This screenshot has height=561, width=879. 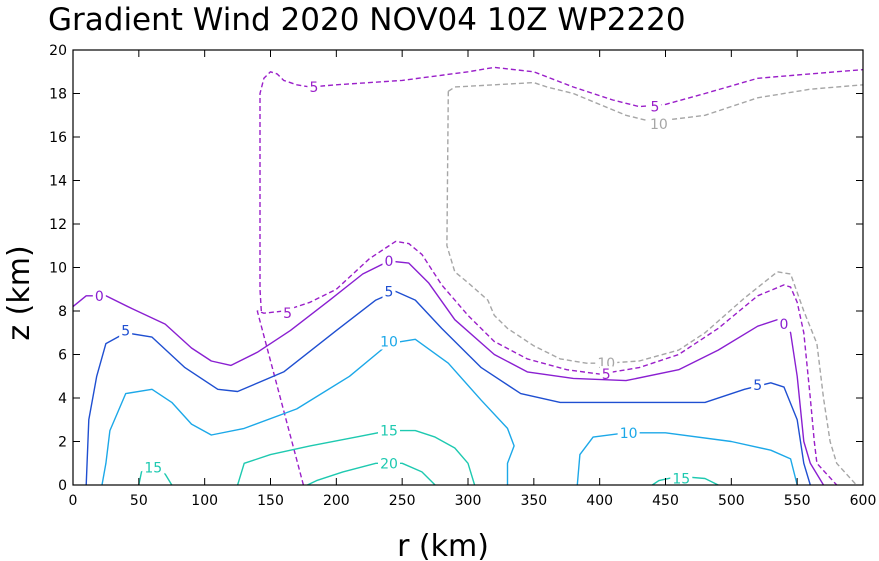 What do you see at coordinates (73, 501) in the screenshot?
I see `x-tick-label: 0` at bounding box center [73, 501].